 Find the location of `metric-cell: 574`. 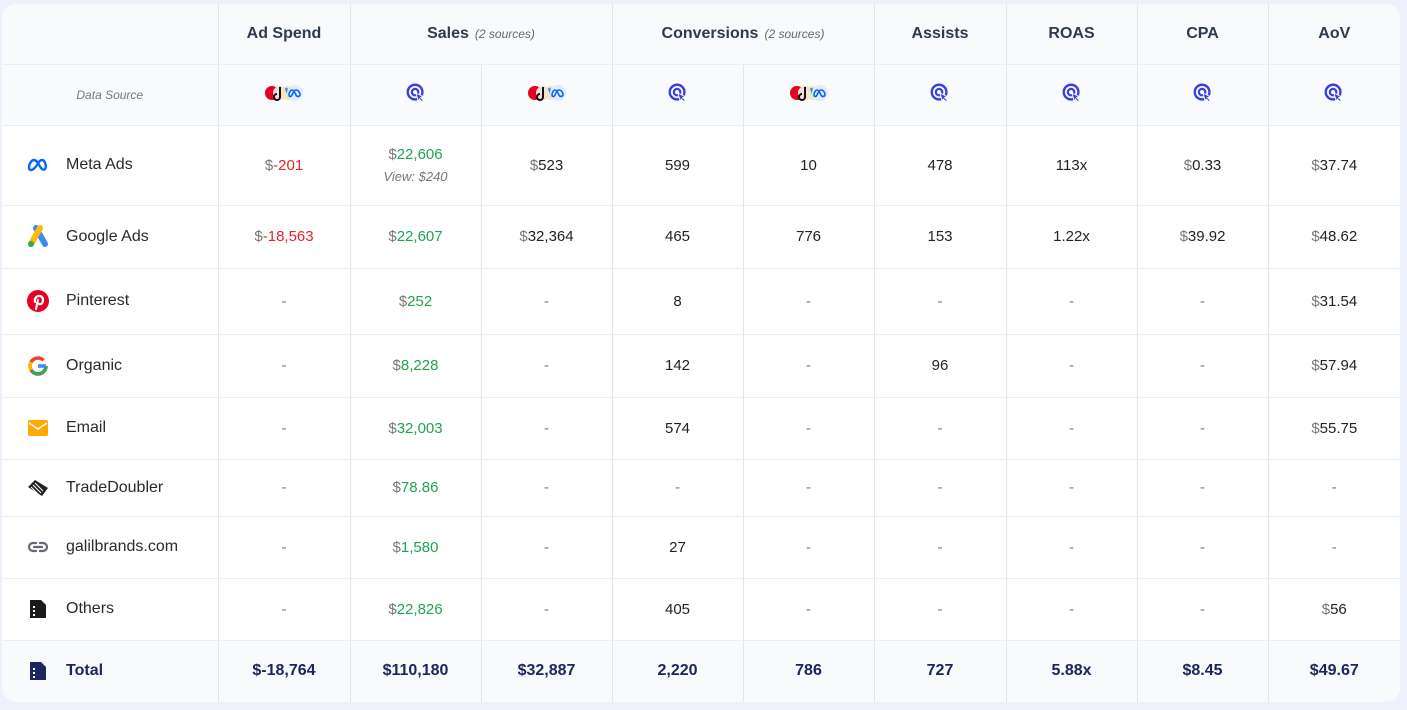

metric-cell: 574 is located at coordinates (678, 428).